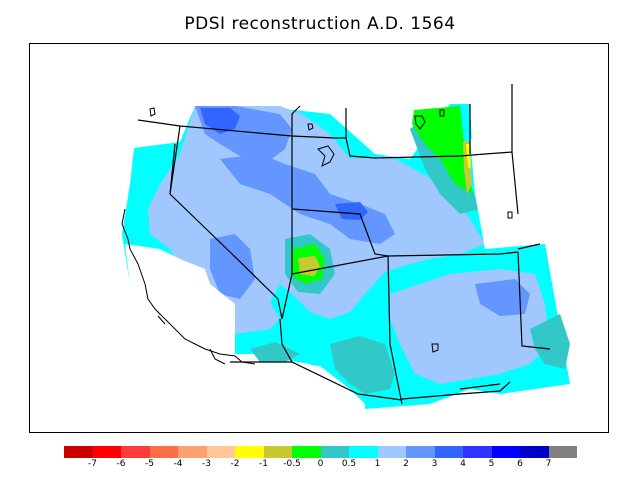  What do you see at coordinates (502, 297) in the screenshot?
I see `pdsi-blue-east` at bounding box center [502, 297].